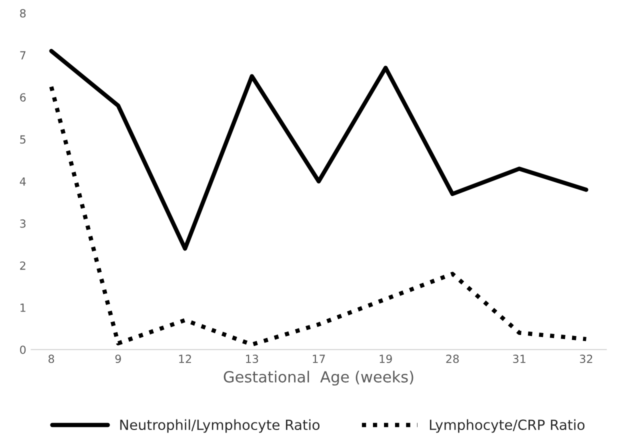 The height and width of the screenshot is (437, 625). What do you see at coordinates (319, 378) in the screenshot?
I see `x-axis-title: Gestational Age (weeks)` at bounding box center [319, 378].